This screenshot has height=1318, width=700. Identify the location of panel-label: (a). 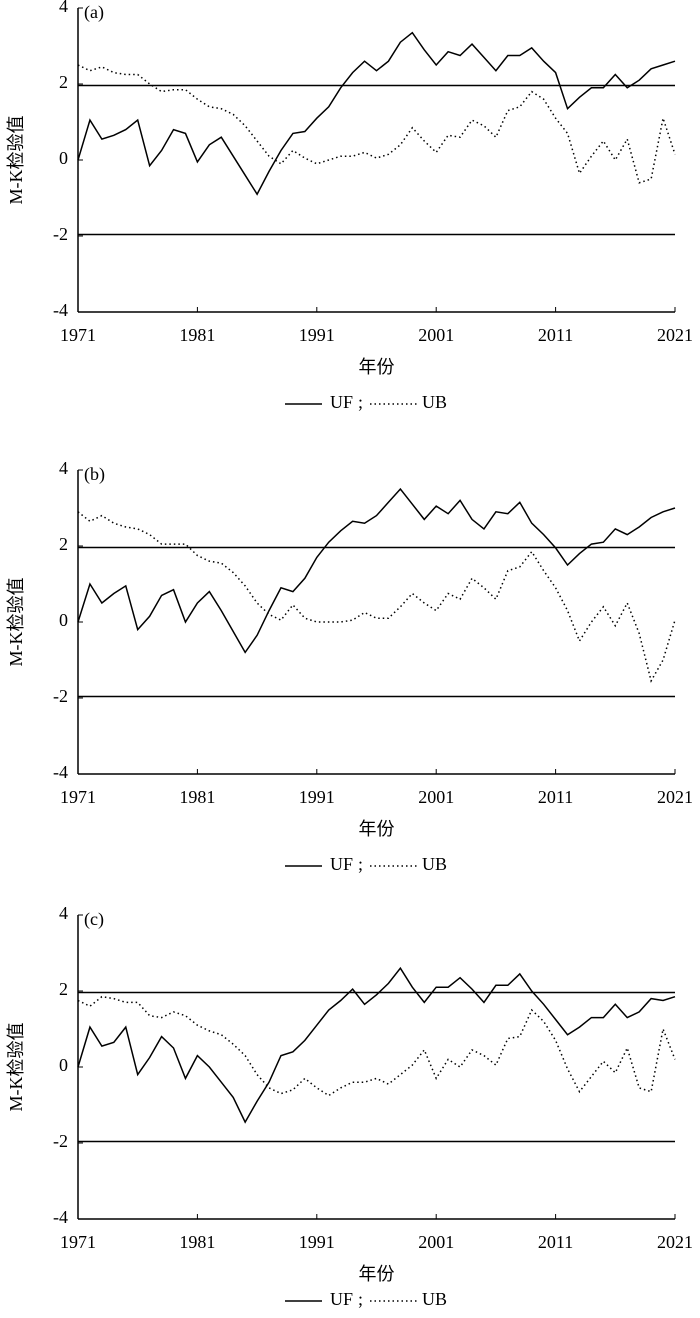
(94, 12).